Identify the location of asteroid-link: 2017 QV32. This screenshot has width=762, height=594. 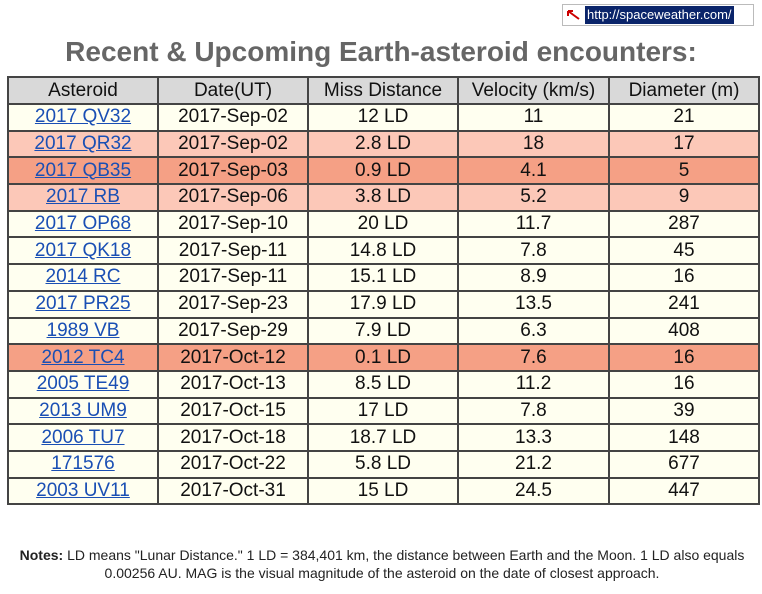
(83, 117).